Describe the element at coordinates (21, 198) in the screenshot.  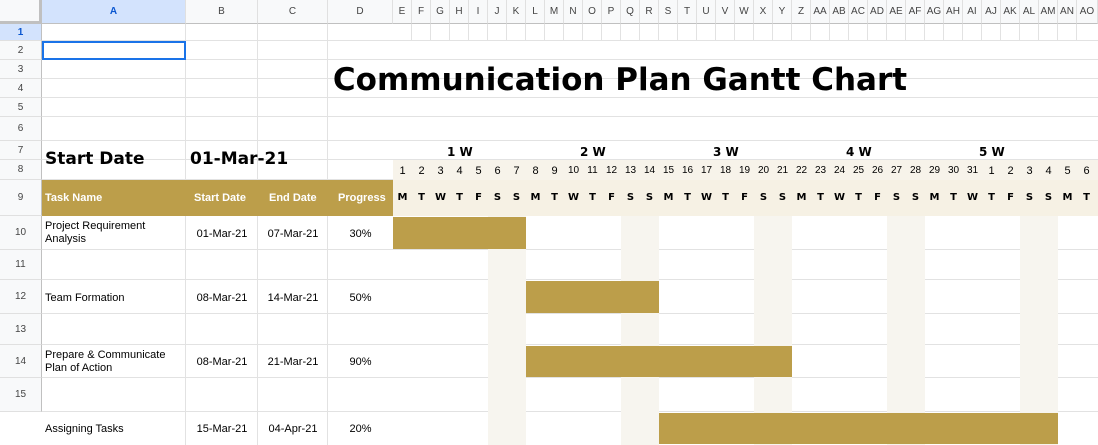
I see `row-header-9: 9` at that location.